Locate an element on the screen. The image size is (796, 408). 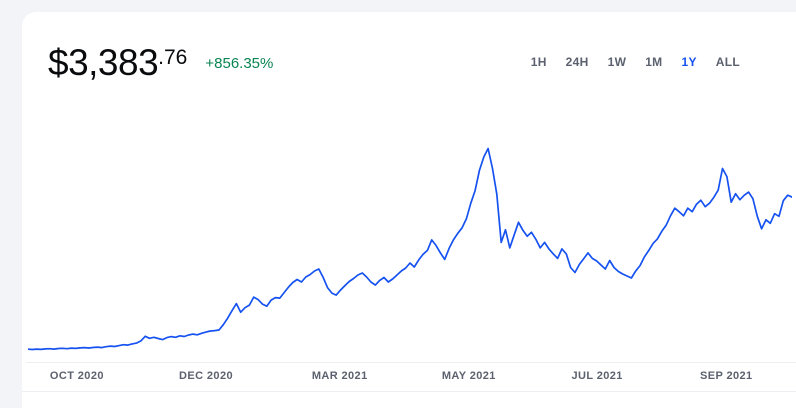
asset-price: $ 3,383 .76 is located at coordinates (117, 63).